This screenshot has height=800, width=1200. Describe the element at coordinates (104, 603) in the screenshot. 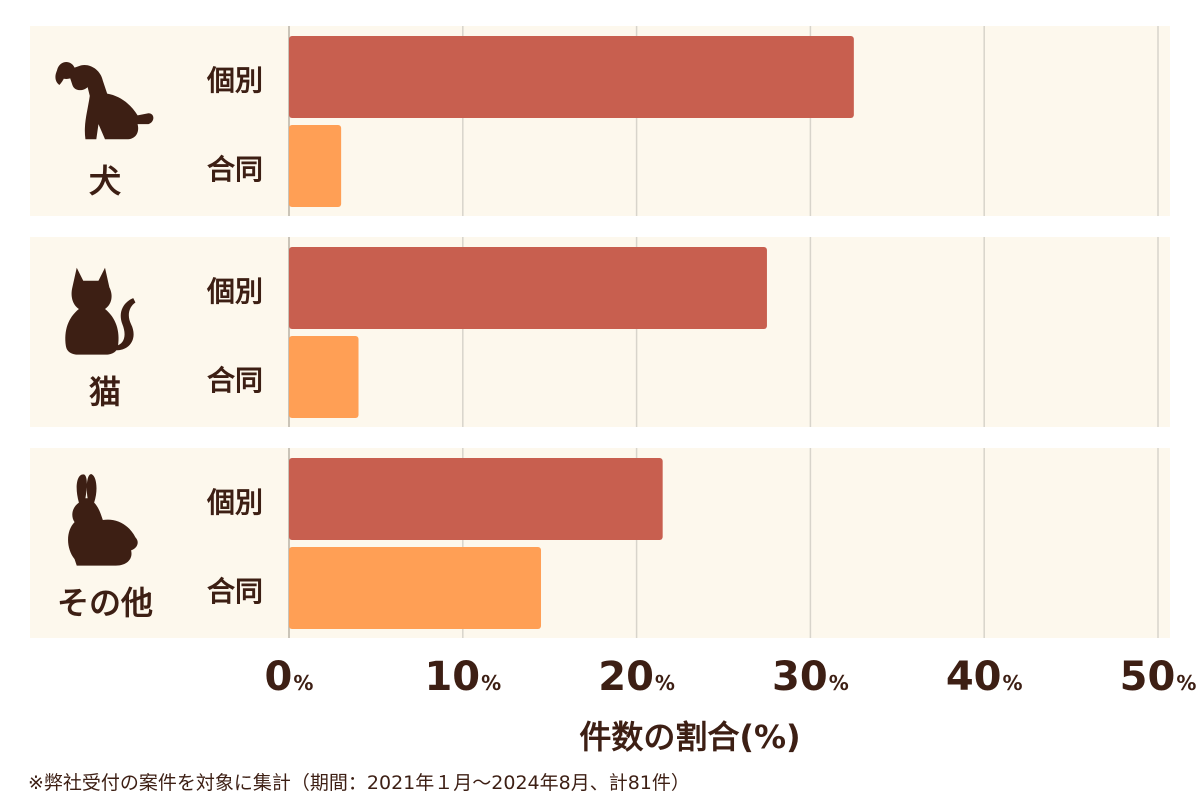

I see `group-label: その他` at that location.